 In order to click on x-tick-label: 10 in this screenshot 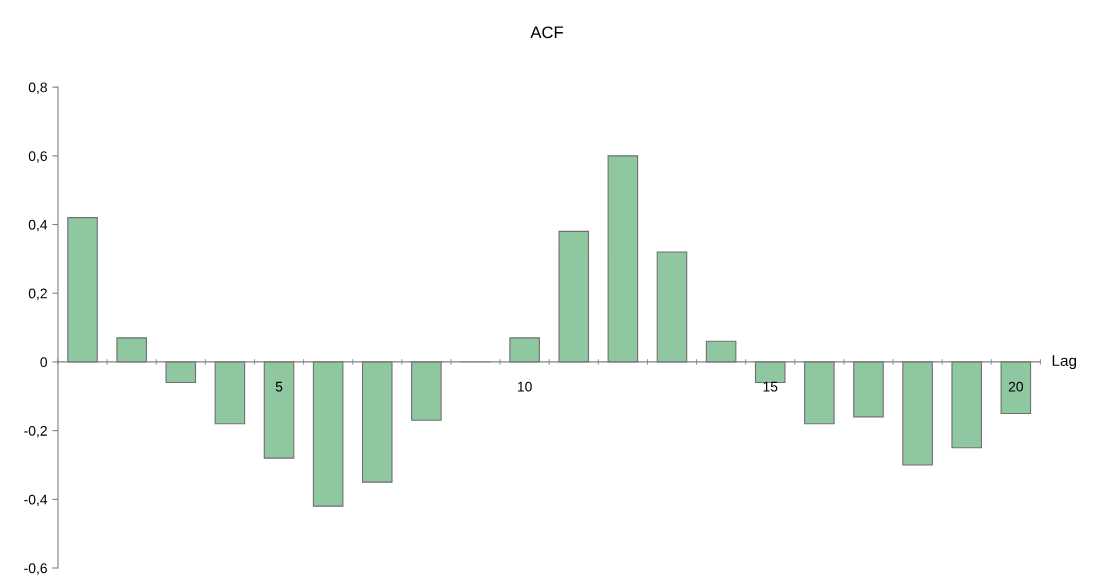, I will do `click(524, 386)`.